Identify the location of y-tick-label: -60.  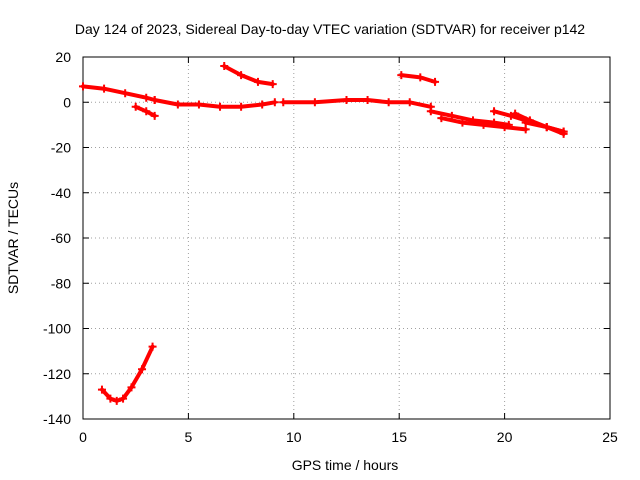
(61, 238).